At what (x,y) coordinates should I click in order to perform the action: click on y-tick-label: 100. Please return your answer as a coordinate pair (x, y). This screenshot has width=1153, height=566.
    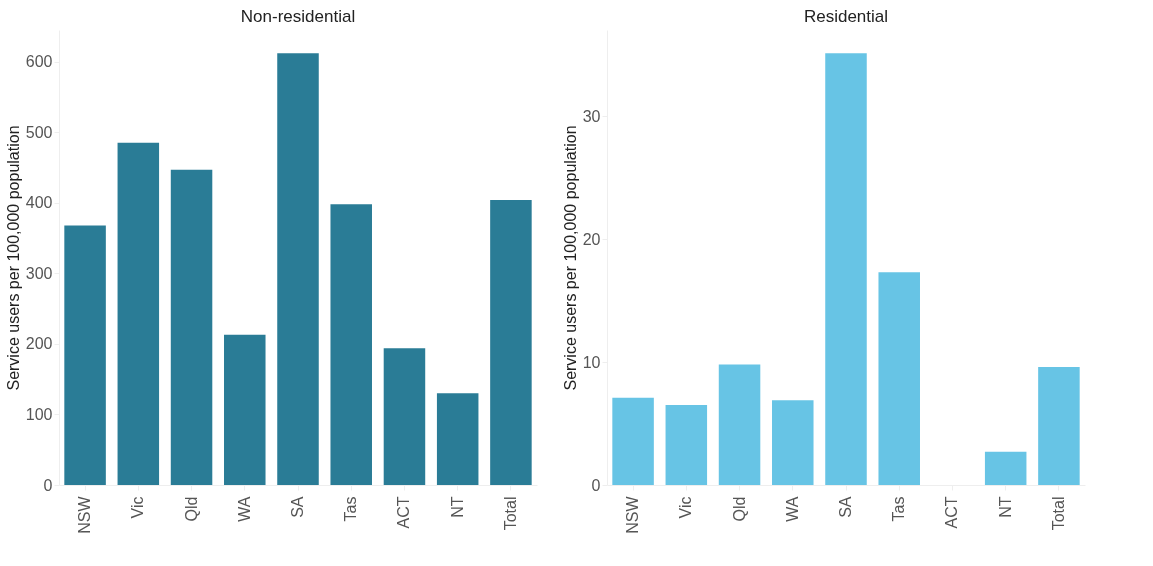
    Looking at the image, I should click on (39, 414).